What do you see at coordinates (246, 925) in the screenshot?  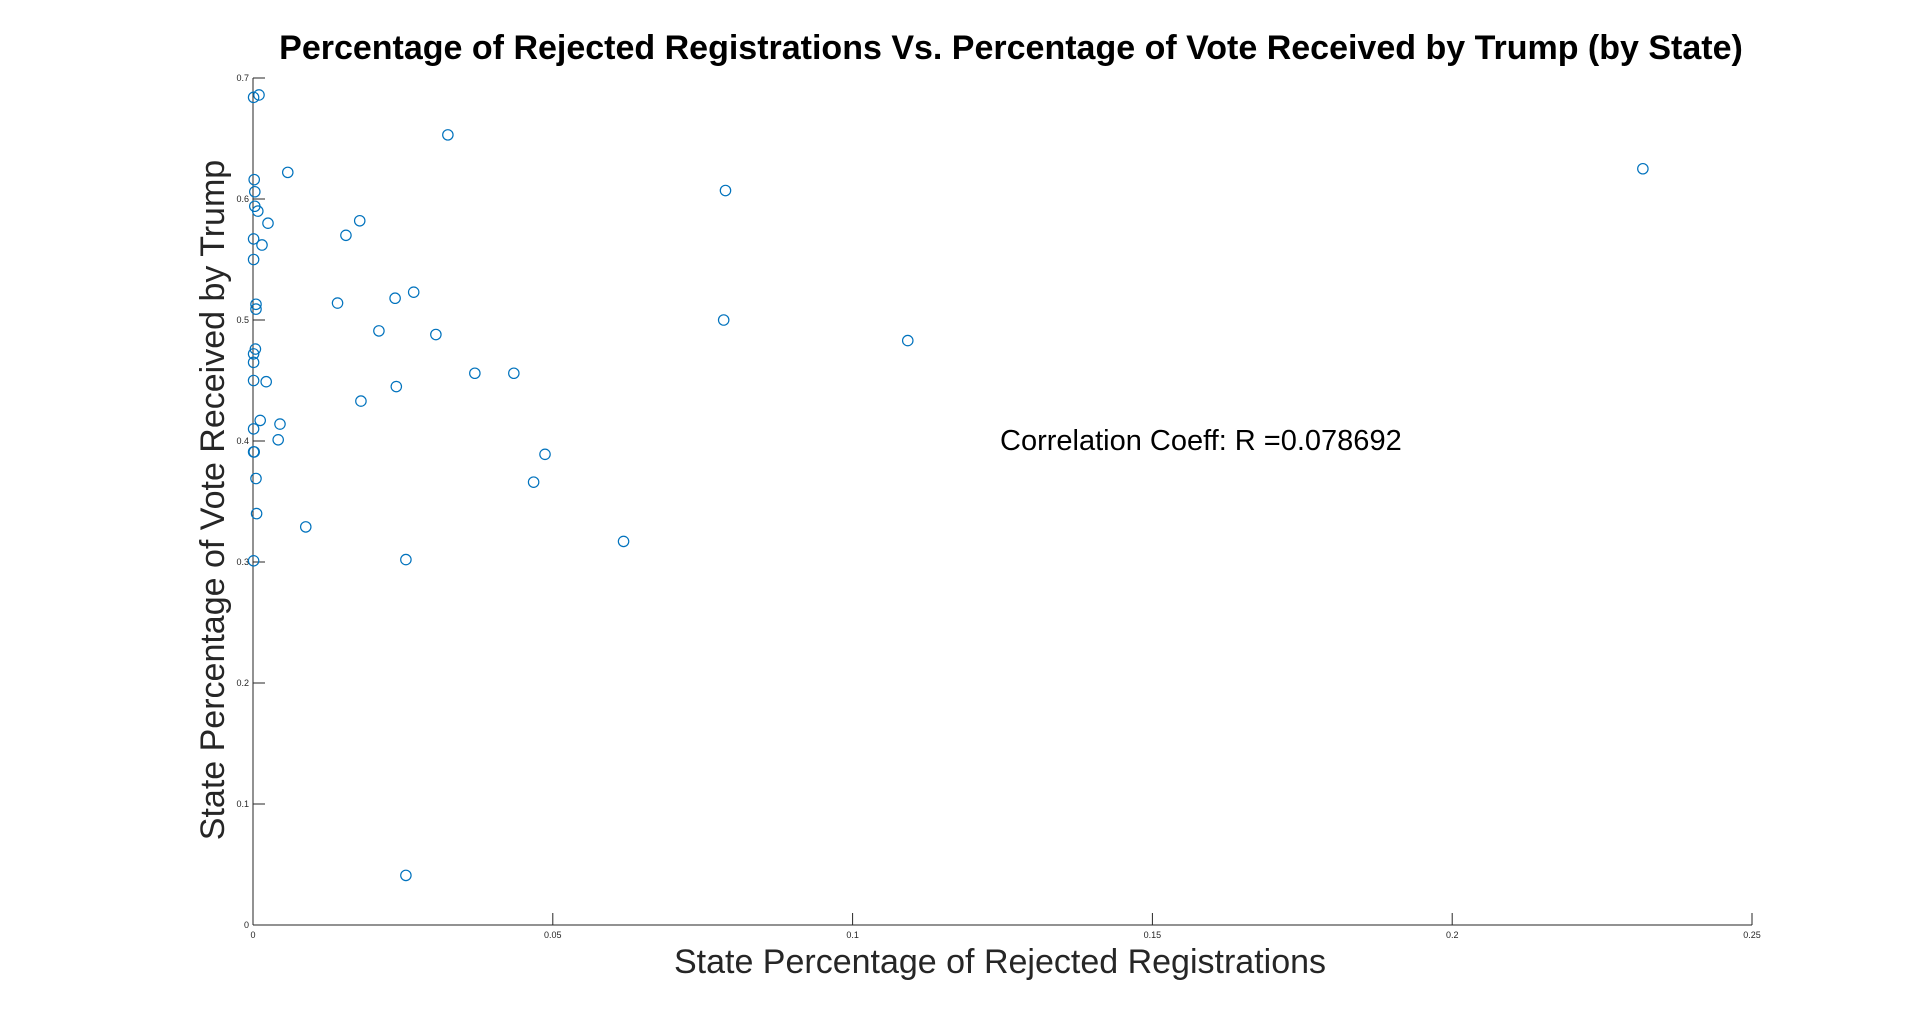 I see `y-tick-label: 0` at bounding box center [246, 925].